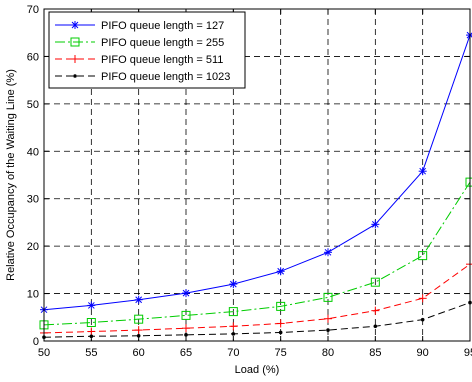  I want to click on y-tick-label: 60, so click(33, 57).